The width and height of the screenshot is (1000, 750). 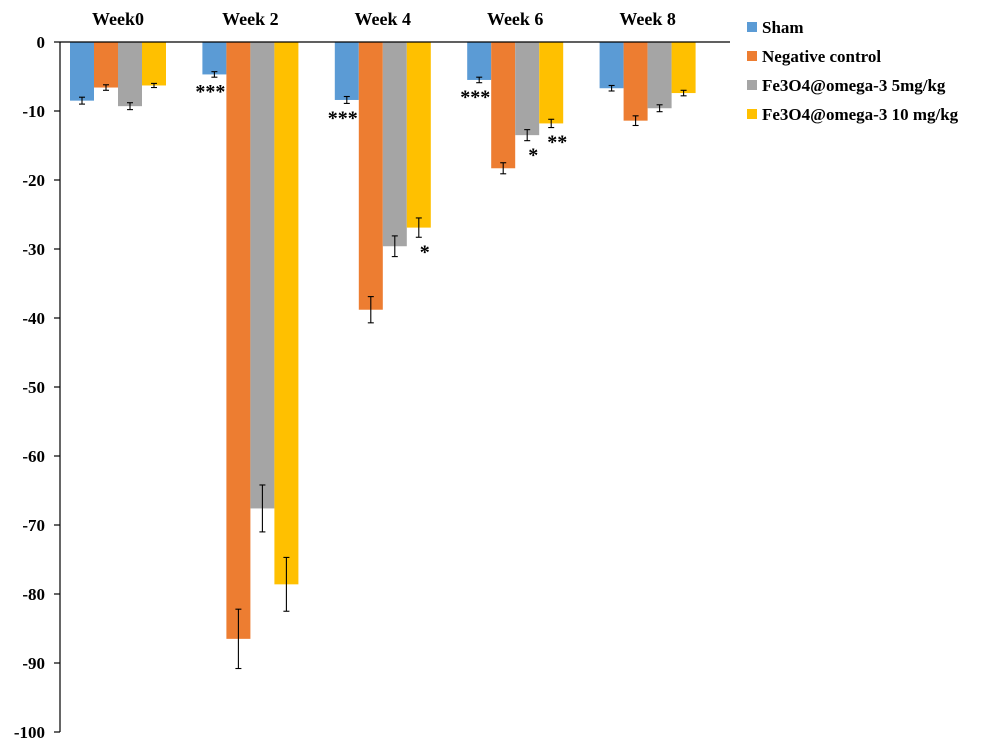 I want to click on y-axis-ticks: 0 -10 -20 -30 -40 -50 -60 -70 -80 -90 -100, so click(x=37, y=387).